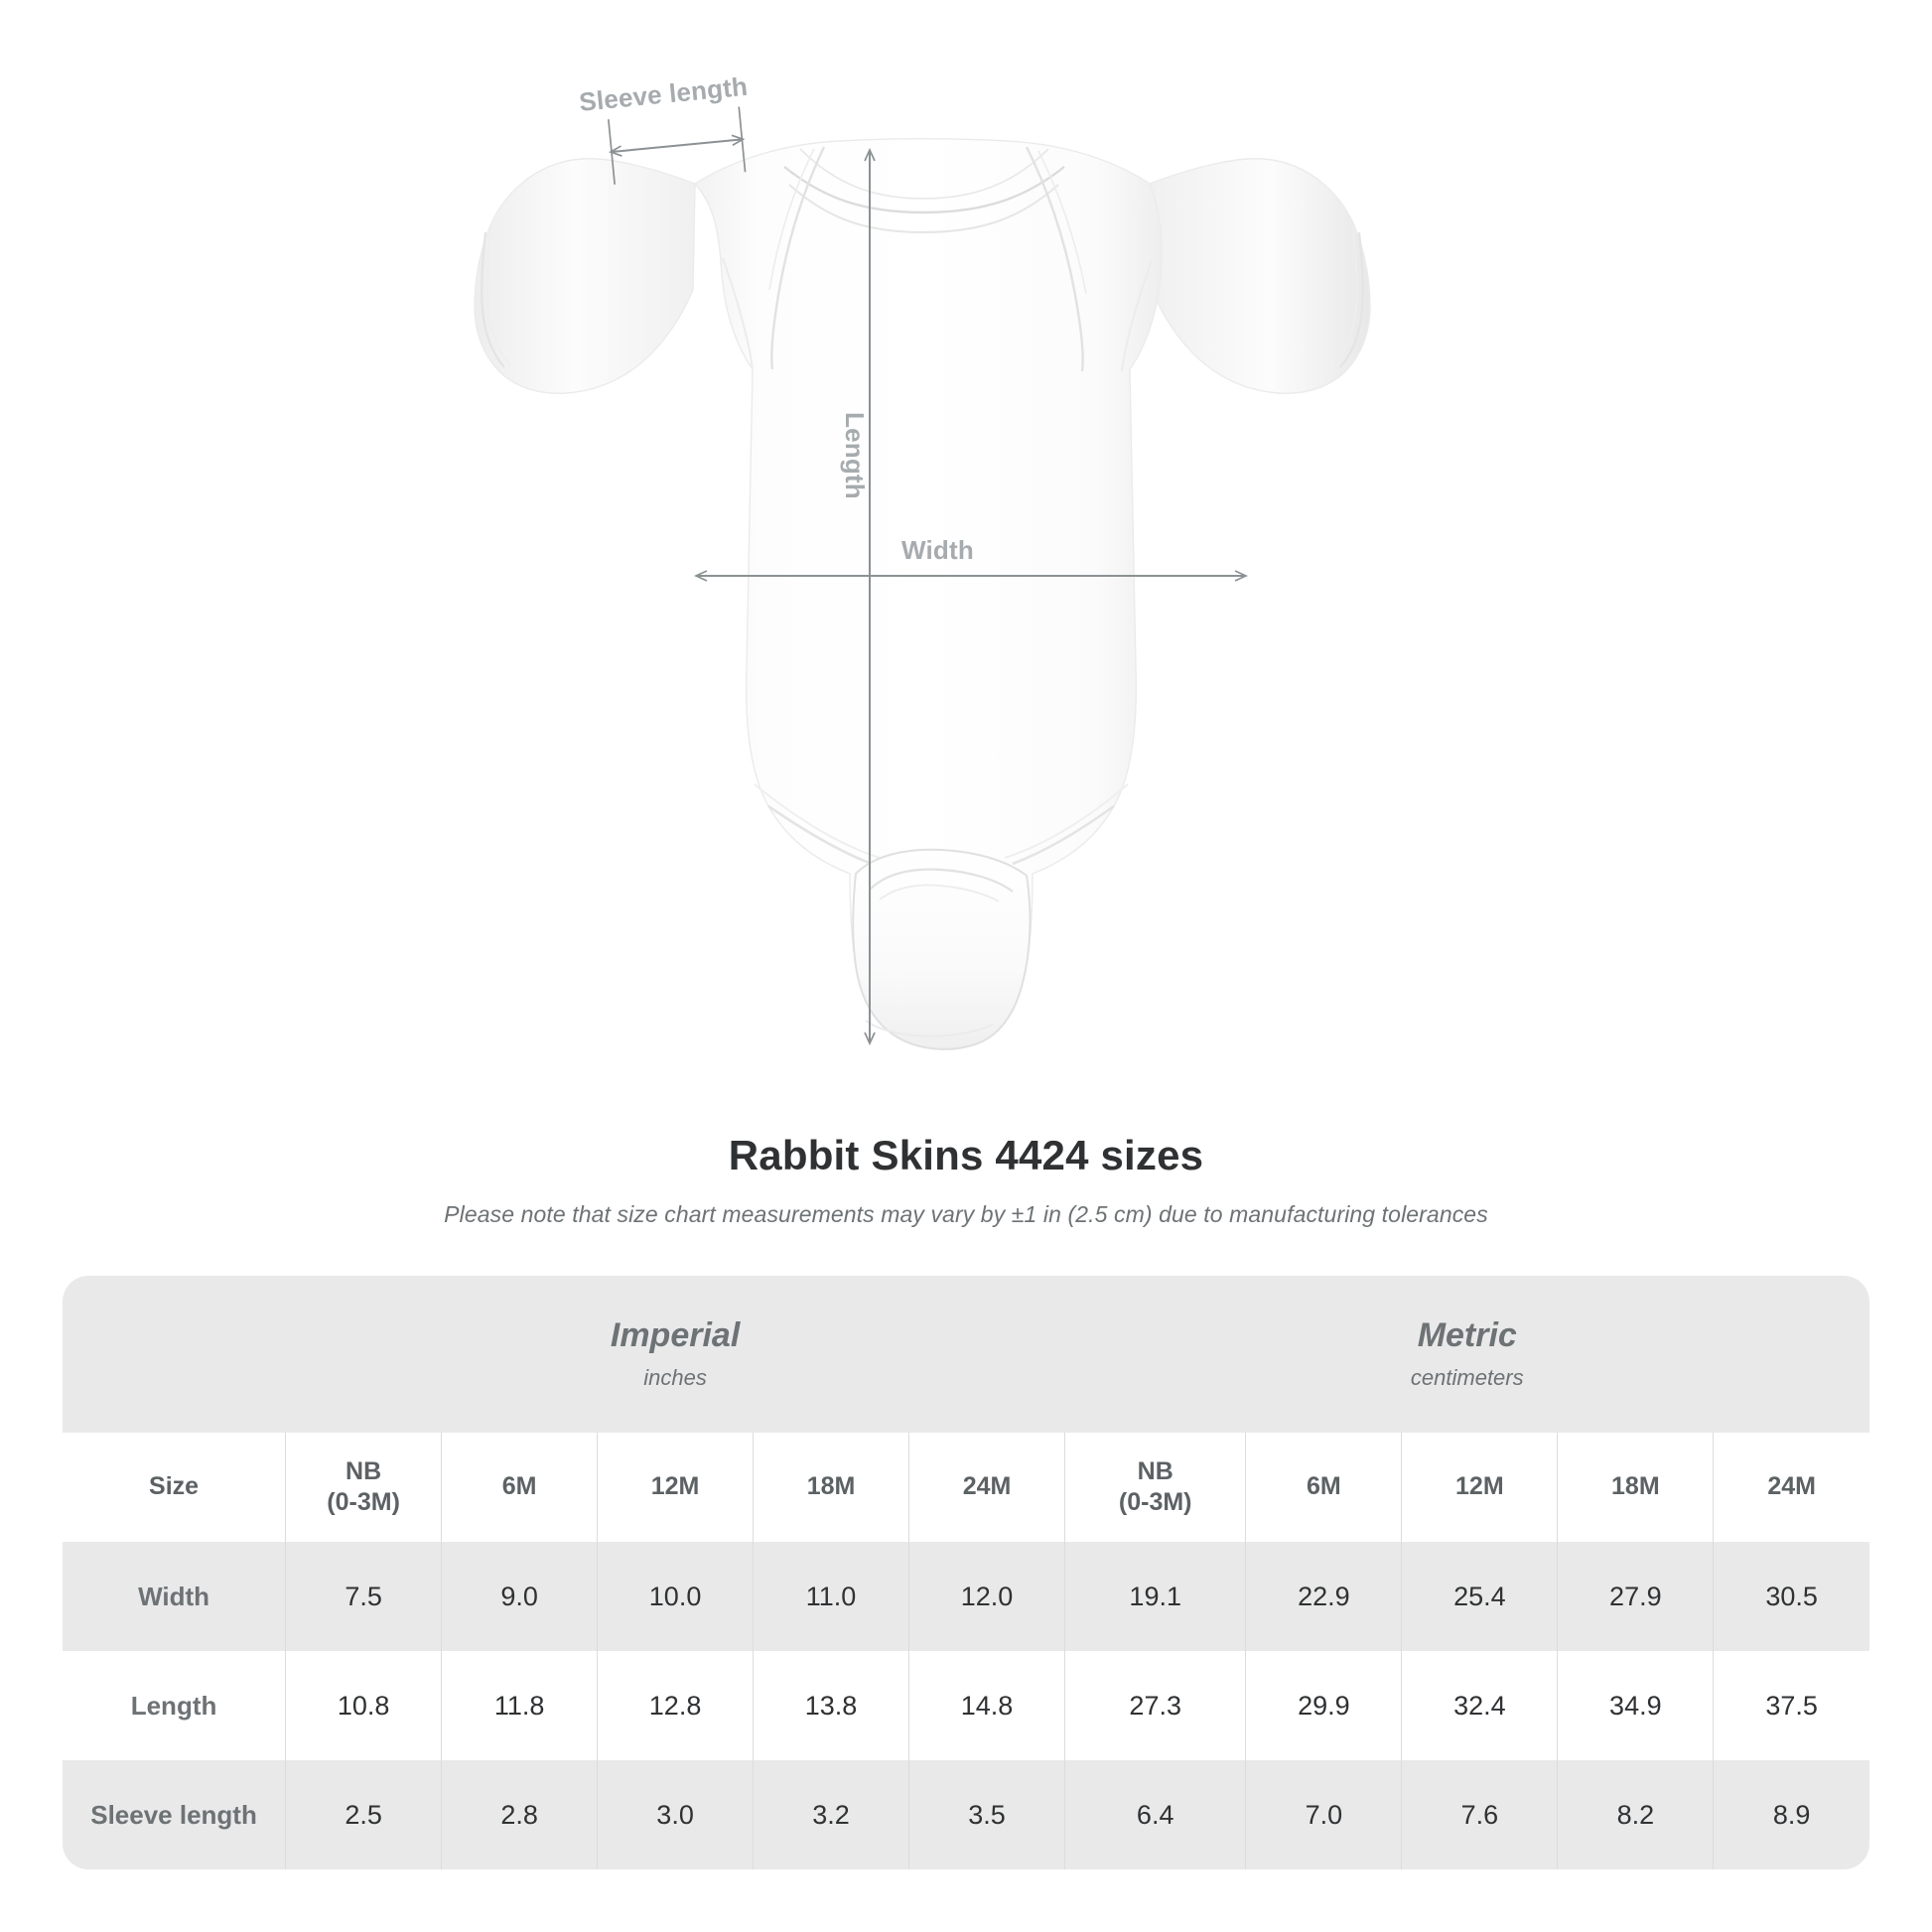 This screenshot has width=1932, height=1932. I want to click on cell-value: 6.4, so click(1155, 1815).